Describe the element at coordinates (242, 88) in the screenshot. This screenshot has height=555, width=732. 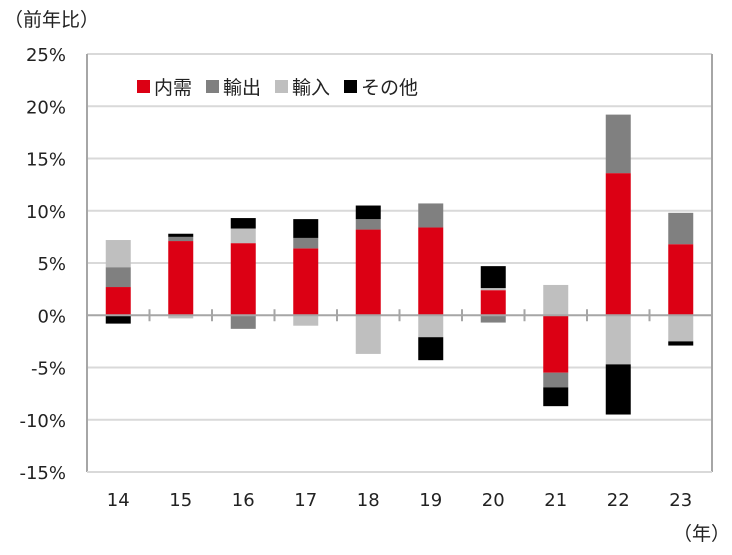
I see `legend-label: 輸出` at that location.